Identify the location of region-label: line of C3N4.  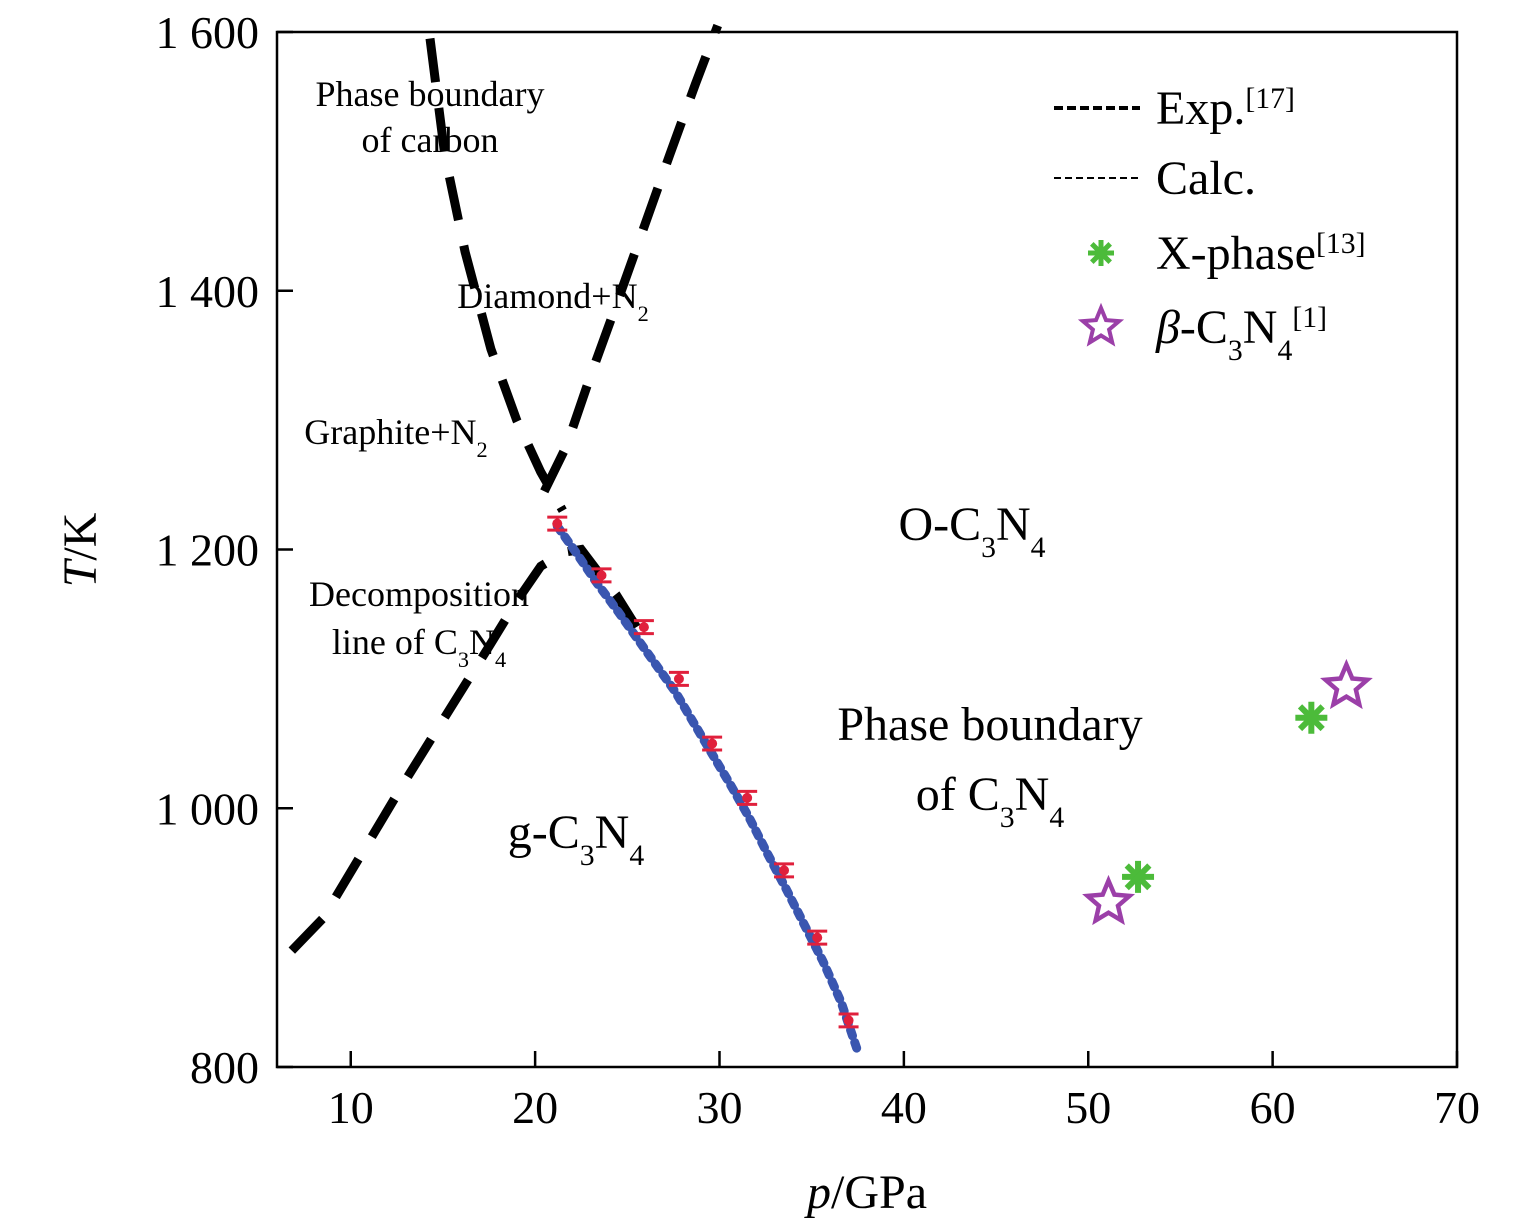
(419, 647).